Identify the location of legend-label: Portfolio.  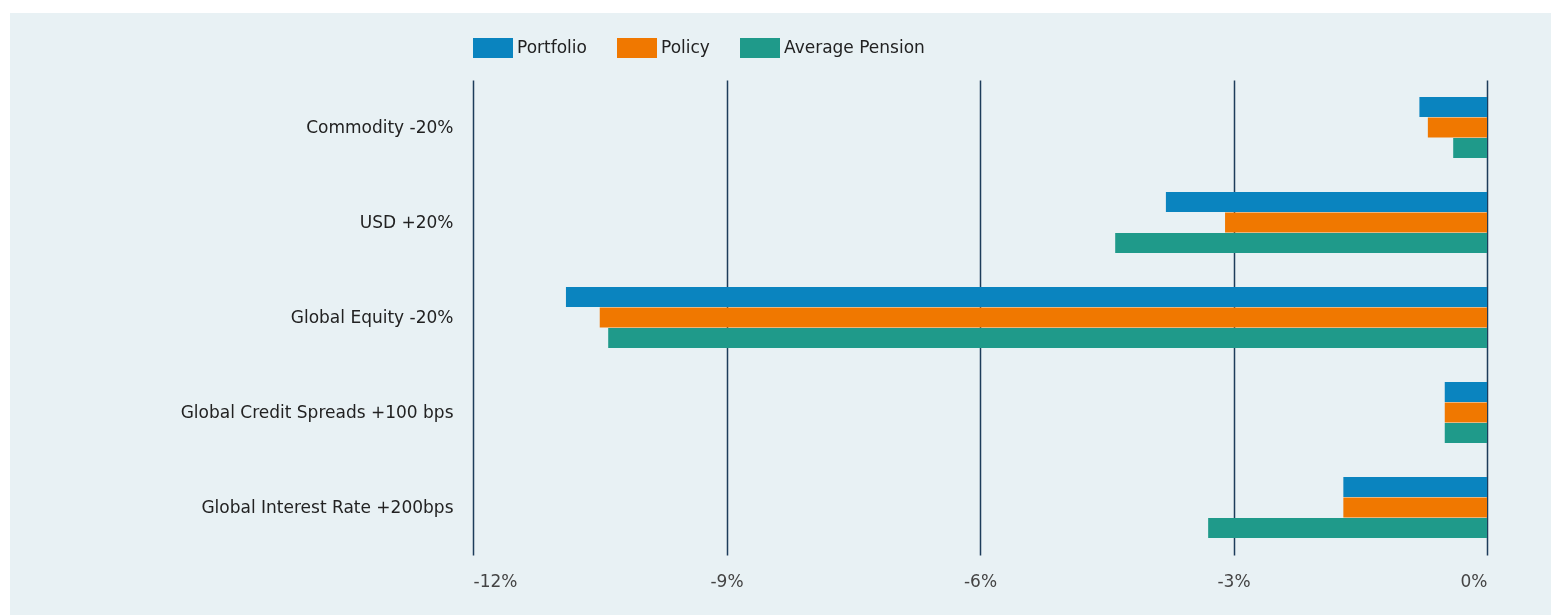
(552, 47).